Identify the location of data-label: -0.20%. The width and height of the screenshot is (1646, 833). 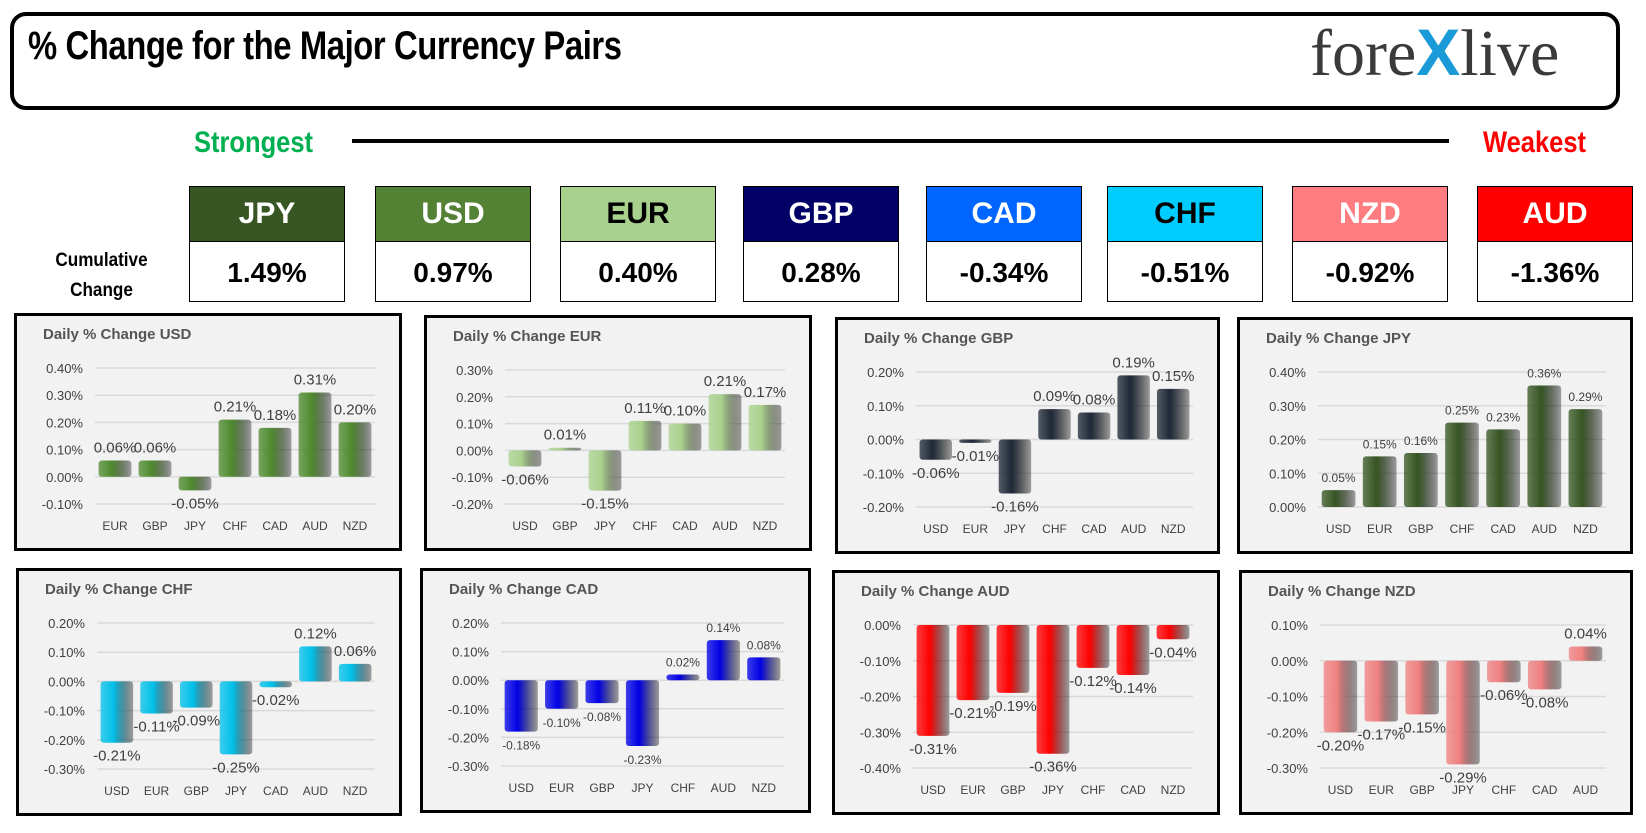
(1341, 745).